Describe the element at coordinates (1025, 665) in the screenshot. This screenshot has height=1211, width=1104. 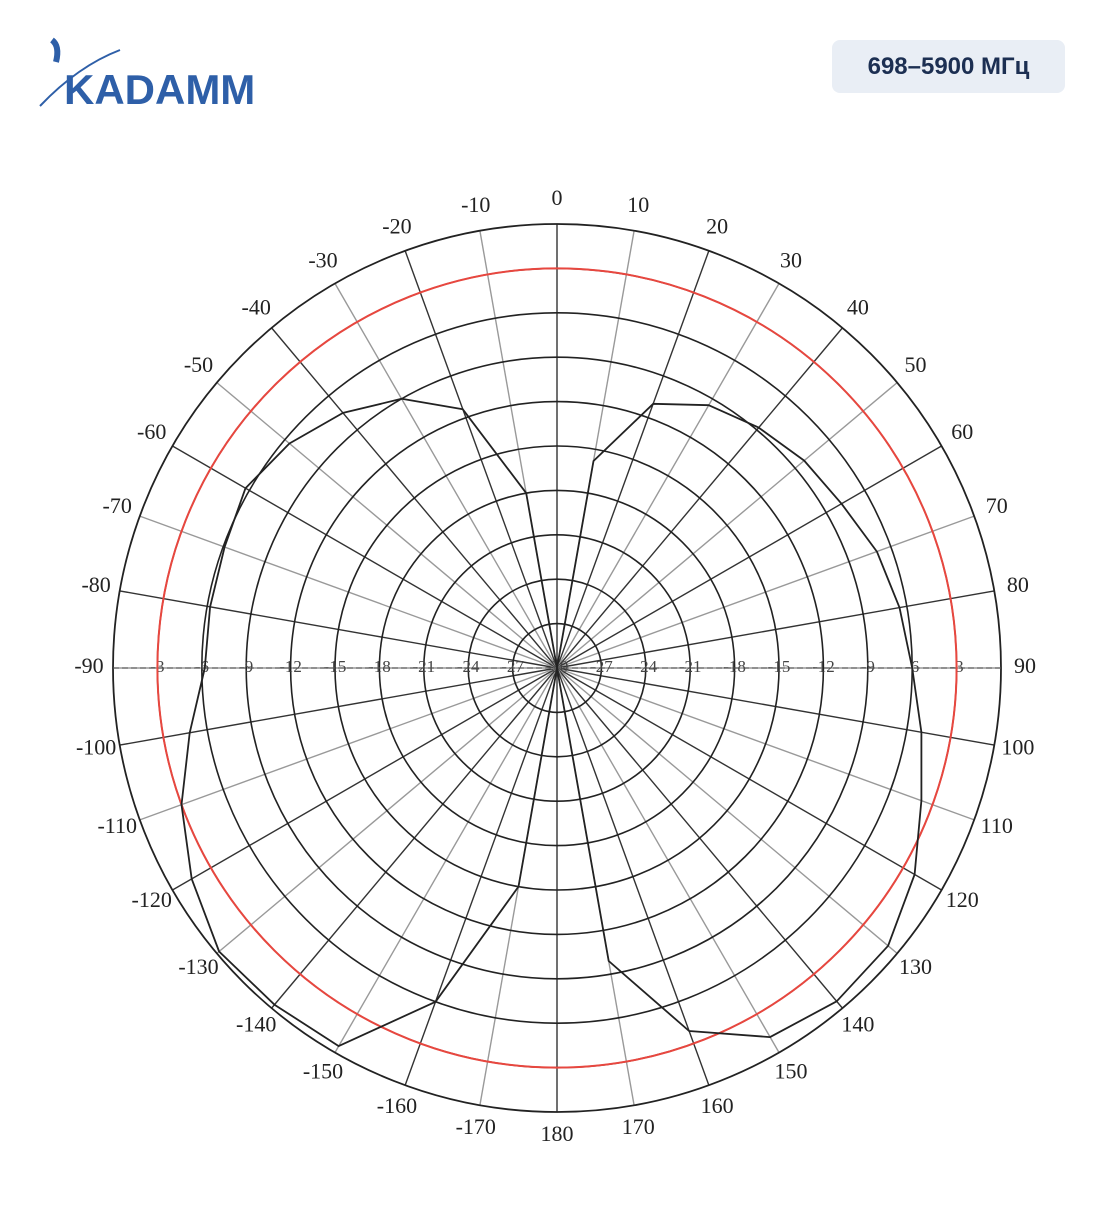
I see `theta-tick-label: 90` at that location.